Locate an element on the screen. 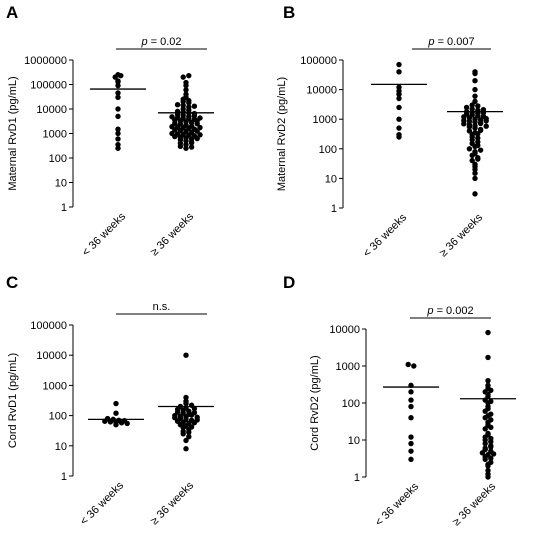 The image size is (550, 534). panel-letter: A is located at coordinates (12, 12).